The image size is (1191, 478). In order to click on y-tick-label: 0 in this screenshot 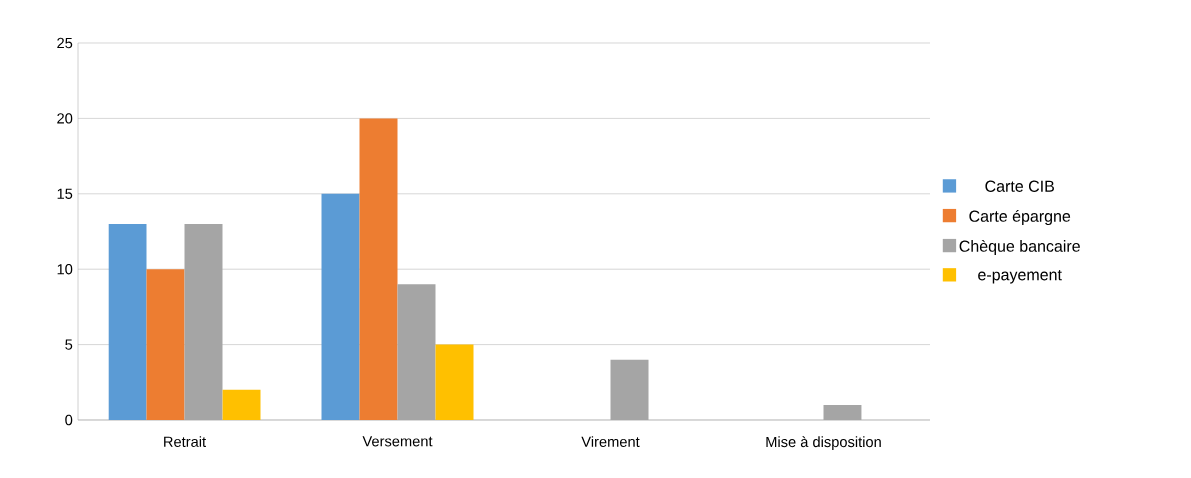, I will do `click(69, 420)`.